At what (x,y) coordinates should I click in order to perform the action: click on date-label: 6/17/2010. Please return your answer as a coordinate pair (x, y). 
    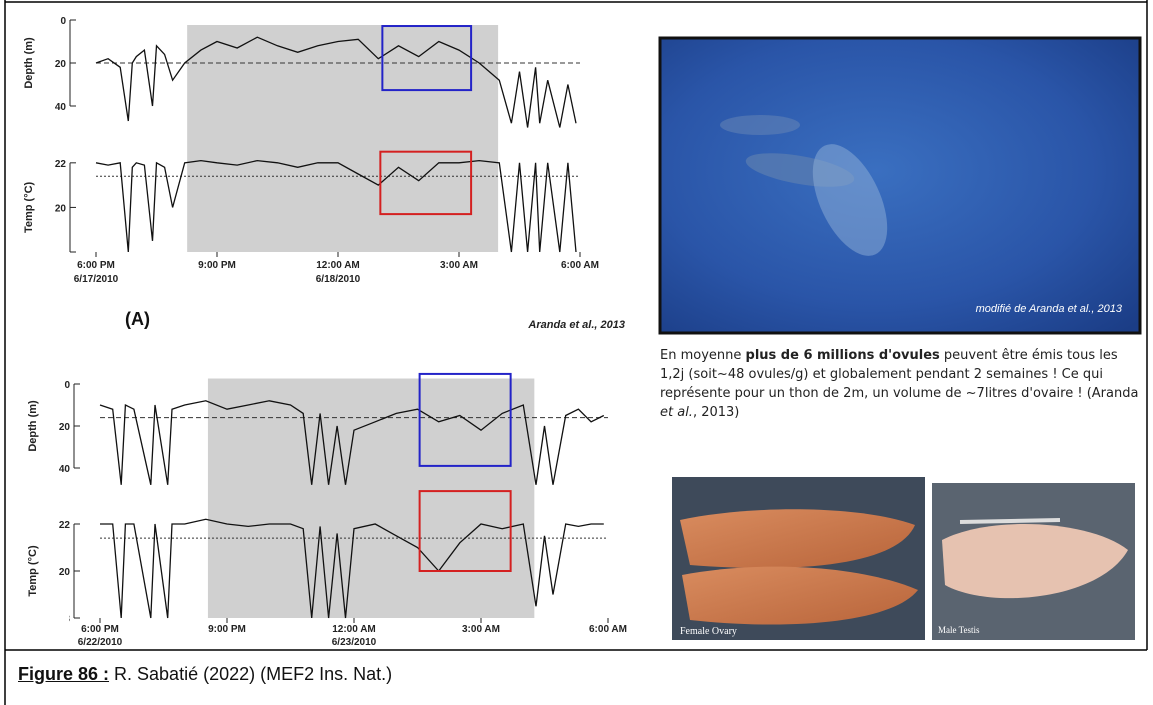
    Looking at the image, I should click on (96, 279).